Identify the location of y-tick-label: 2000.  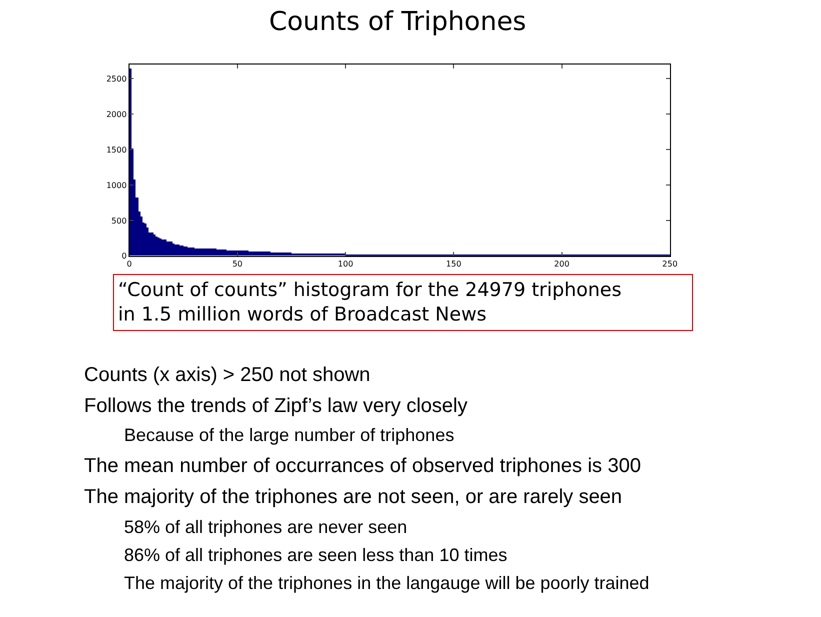
(116, 114).